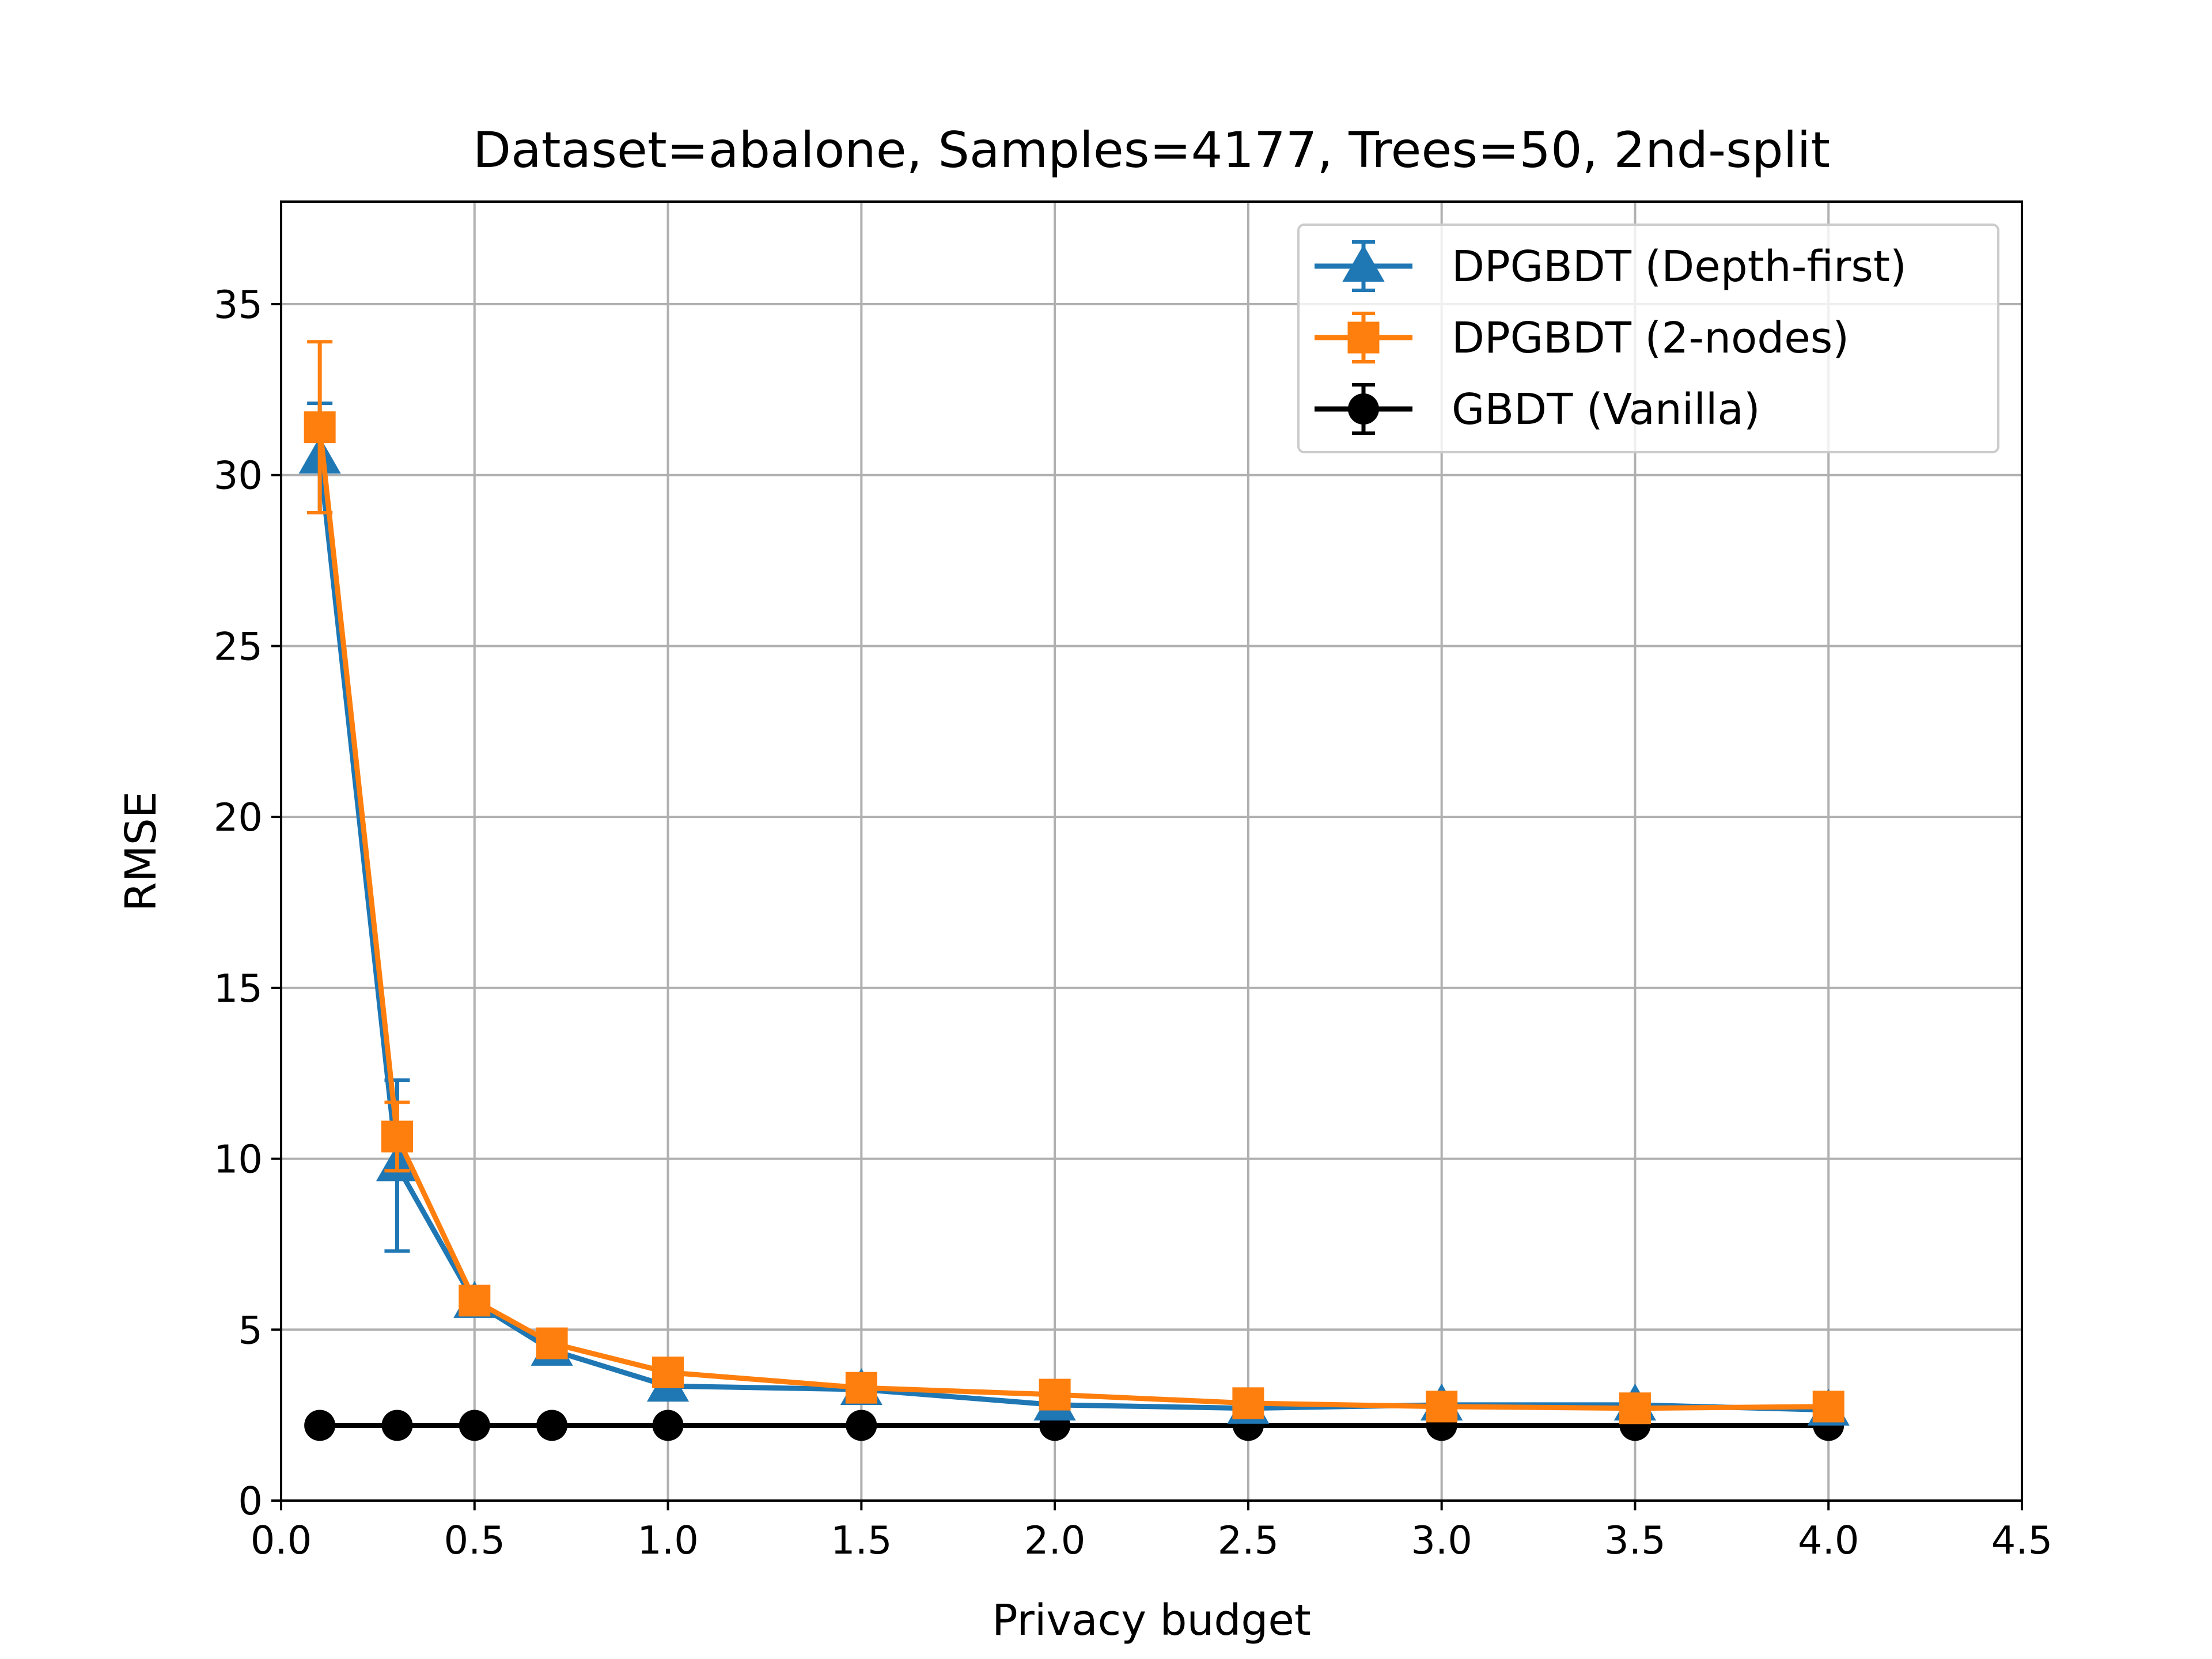 This screenshot has height=1659, width=2212. What do you see at coordinates (1055, 1540) in the screenshot?
I see `x-tick-label: 2.0` at bounding box center [1055, 1540].